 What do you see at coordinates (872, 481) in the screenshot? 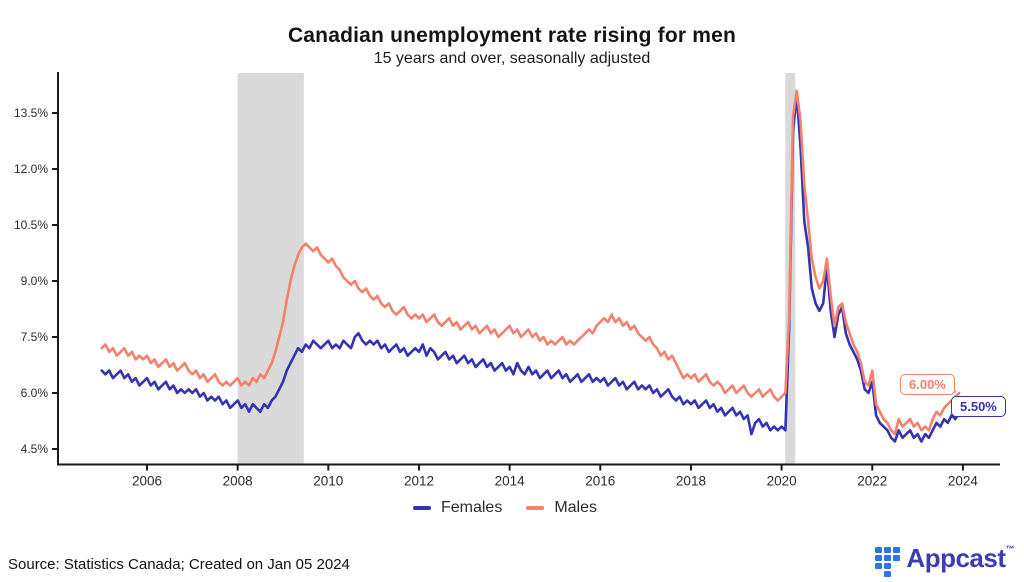
I see `x-tick-label: 2022` at bounding box center [872, 481].